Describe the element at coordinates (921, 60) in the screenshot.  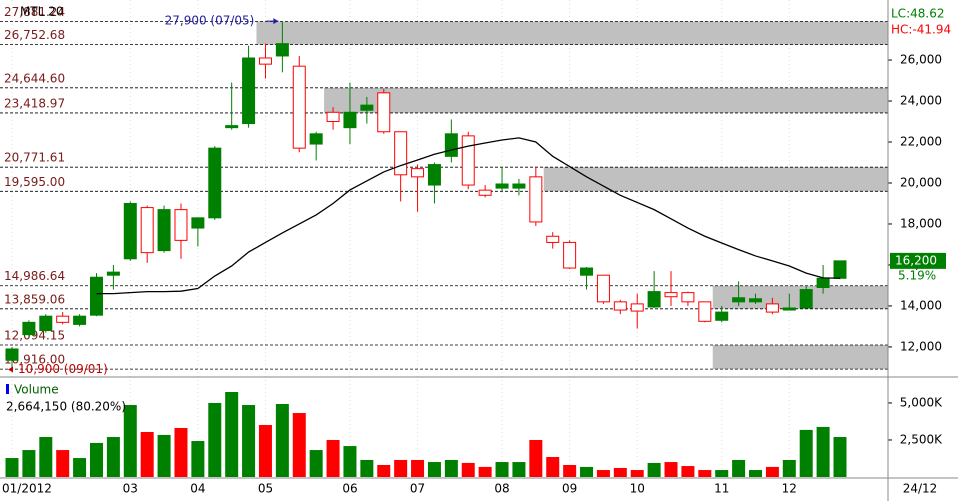
I see `y-tick-label: 26,000` at that location.